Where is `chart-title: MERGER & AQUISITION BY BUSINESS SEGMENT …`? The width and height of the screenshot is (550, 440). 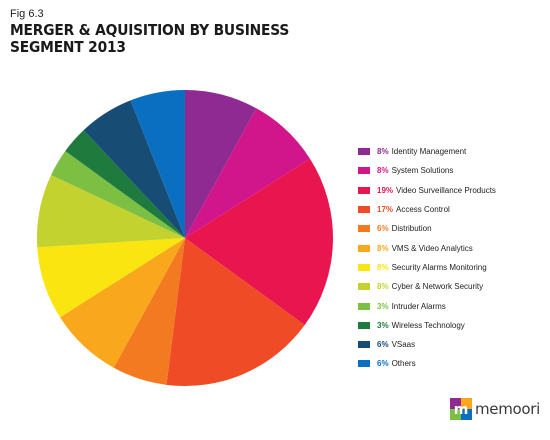
chart-title: MERGER & AQUISITION BY BUSINESS SEGMENT … is located at coordinates (150, 38).